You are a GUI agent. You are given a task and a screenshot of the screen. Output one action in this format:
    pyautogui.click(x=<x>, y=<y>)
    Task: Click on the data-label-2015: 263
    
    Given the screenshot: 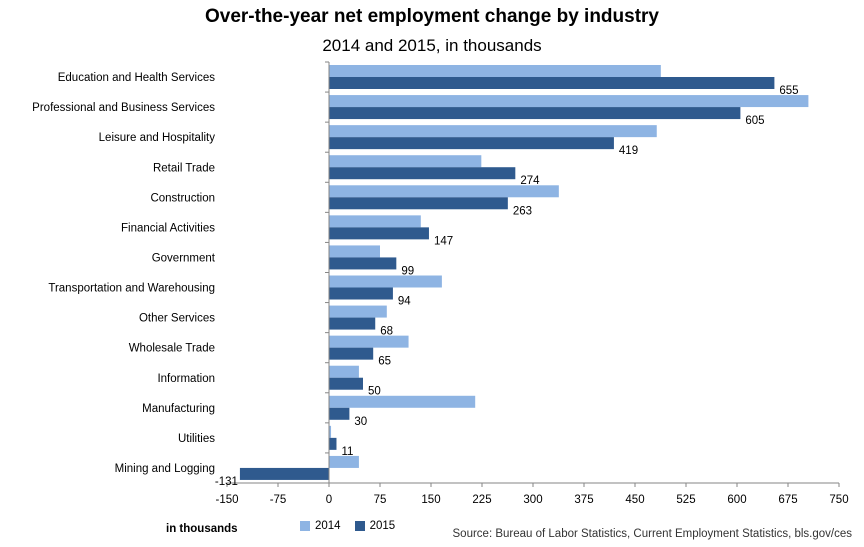 What is the action you would take?
    pyautogui.click(x=522, y=211)
    